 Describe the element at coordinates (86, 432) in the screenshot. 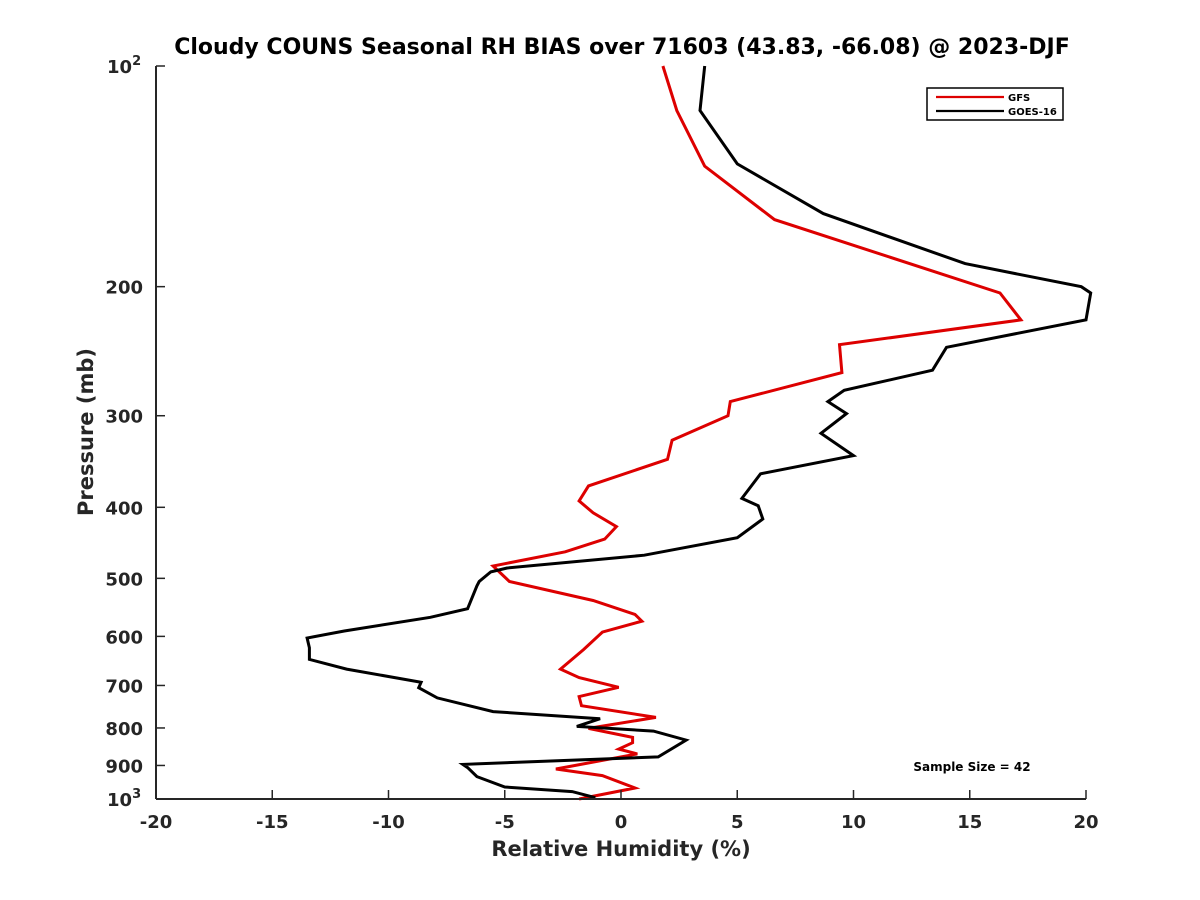

I see `y-axis-label: Pressure (mb)` at that location.